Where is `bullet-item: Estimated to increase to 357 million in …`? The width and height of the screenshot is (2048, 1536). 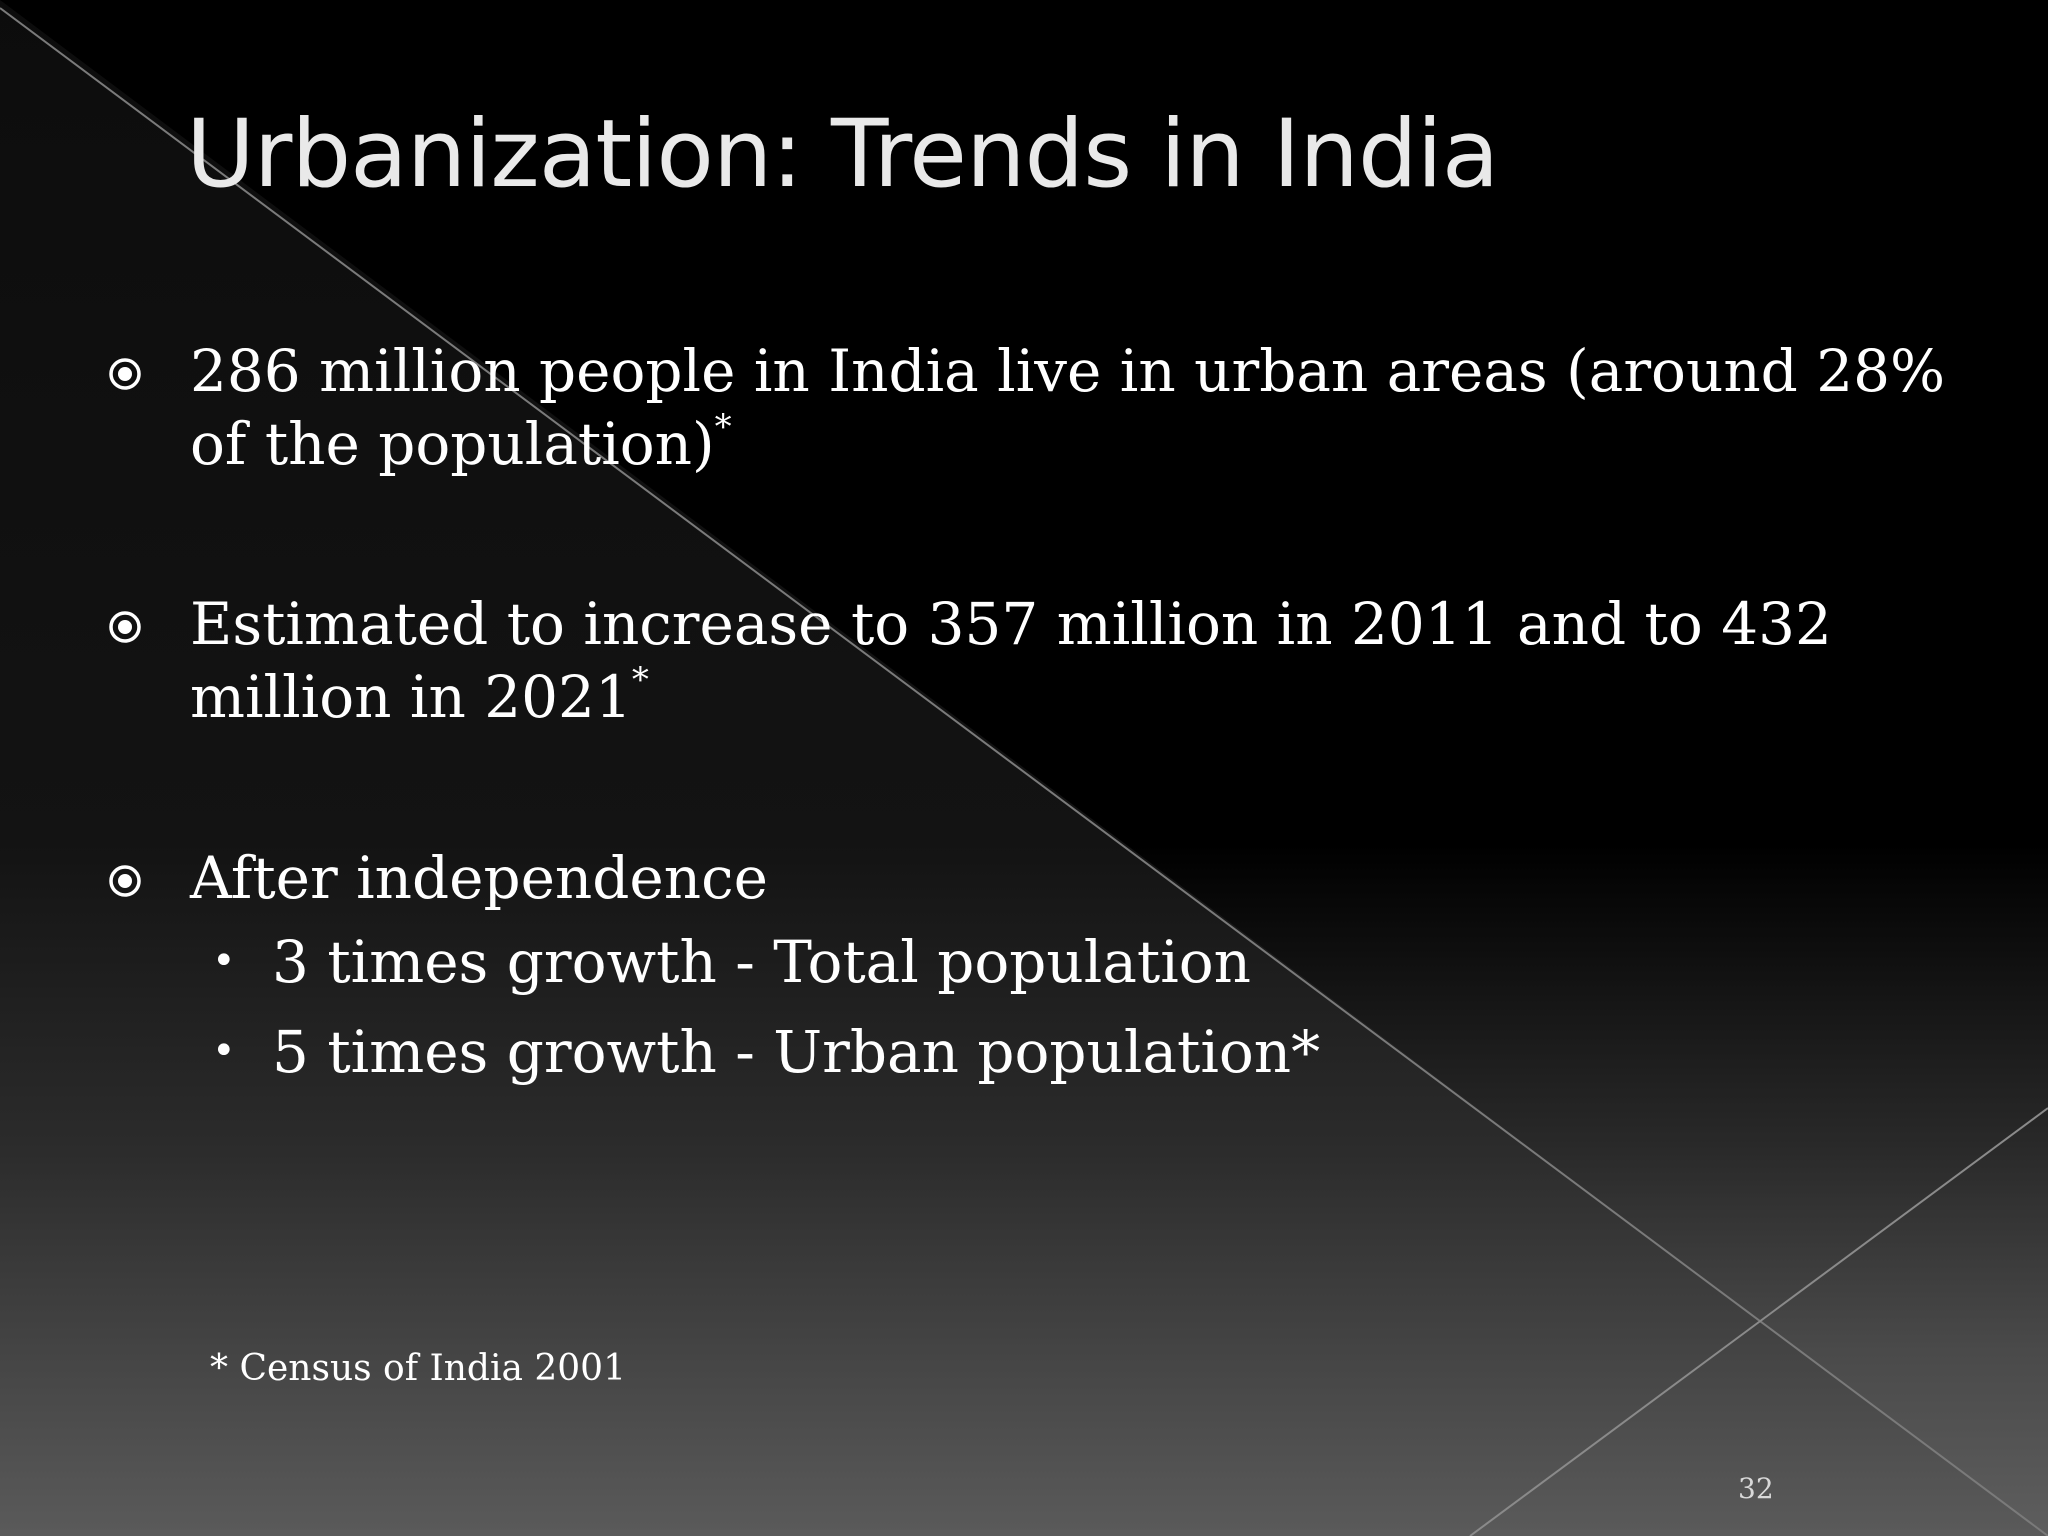
bullet-item: Estimated to increase to 357 million in … is located at coordinates (1048, 661).